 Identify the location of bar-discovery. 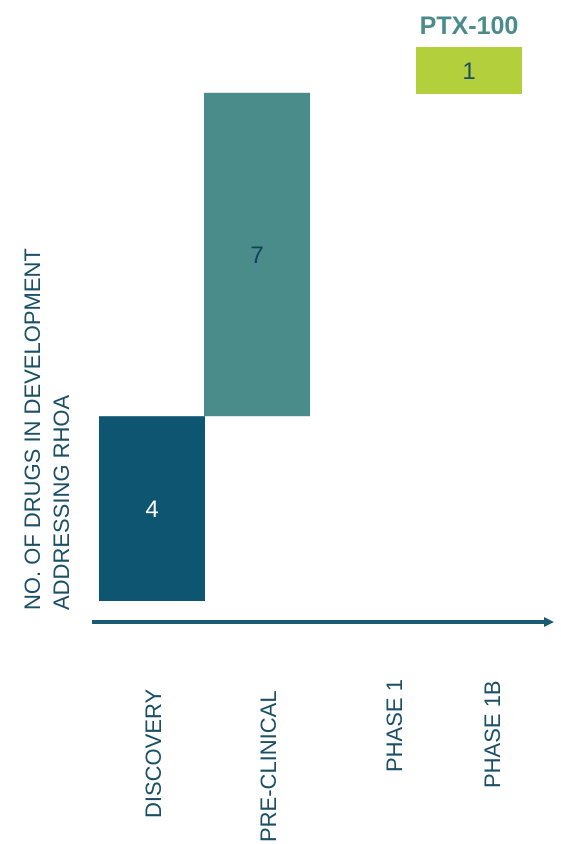
(152, 508).